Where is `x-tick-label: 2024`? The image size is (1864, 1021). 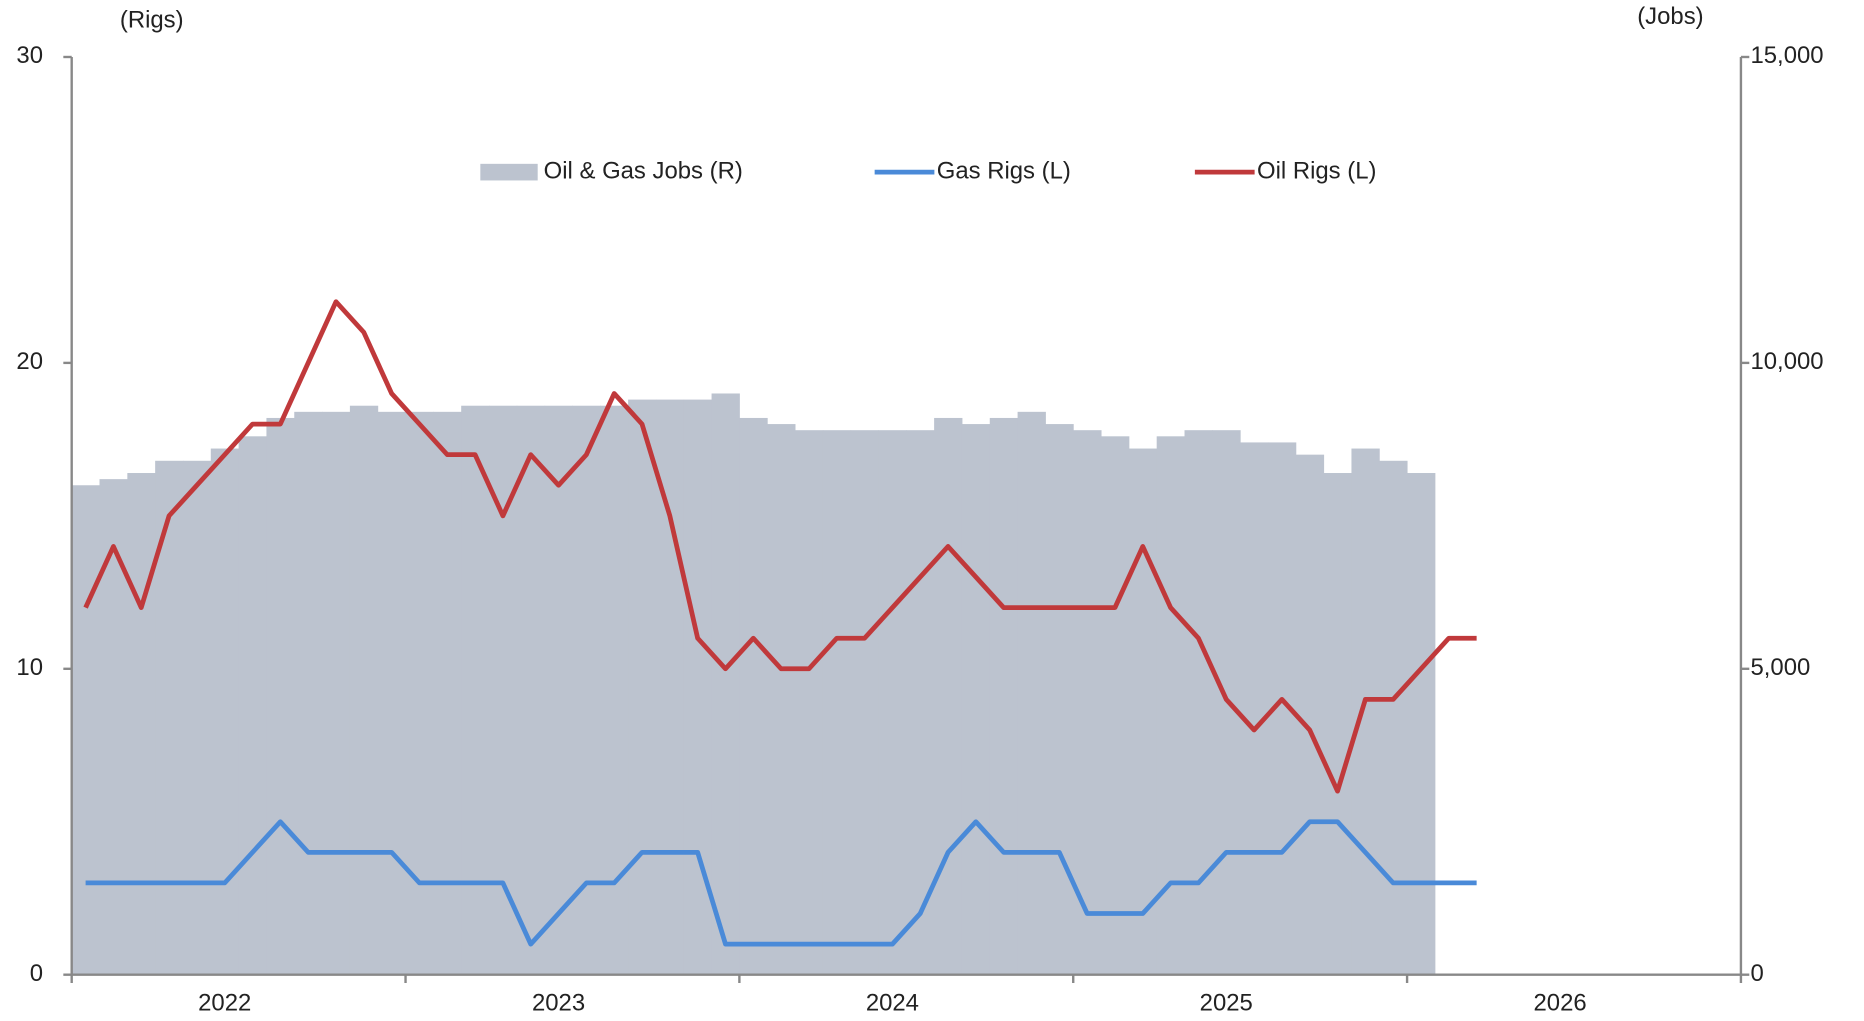 x-tick-label: 2024 is located at coordinates (892, 1003).